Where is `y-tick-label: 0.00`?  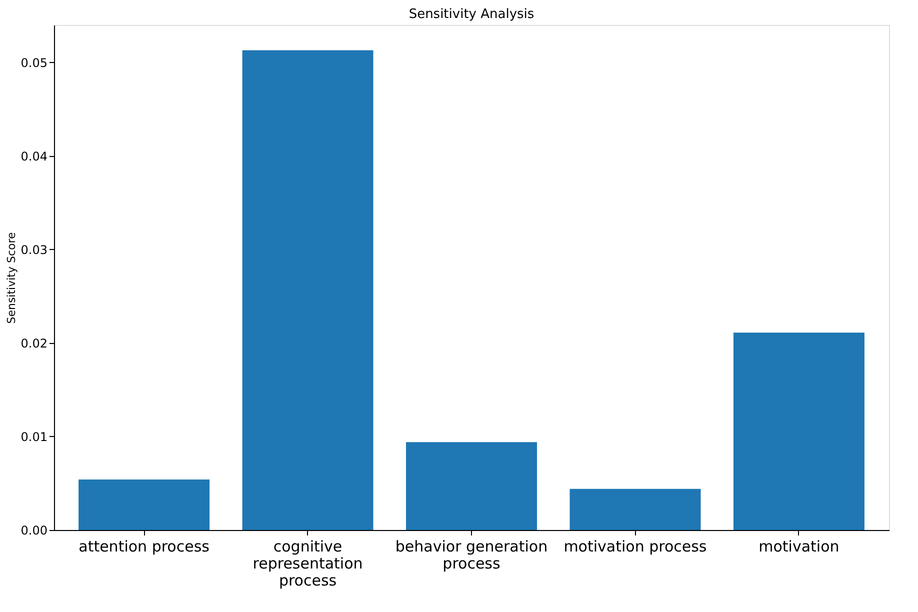 y-tick-label: 0.00 is located at coordinates (34, 531).